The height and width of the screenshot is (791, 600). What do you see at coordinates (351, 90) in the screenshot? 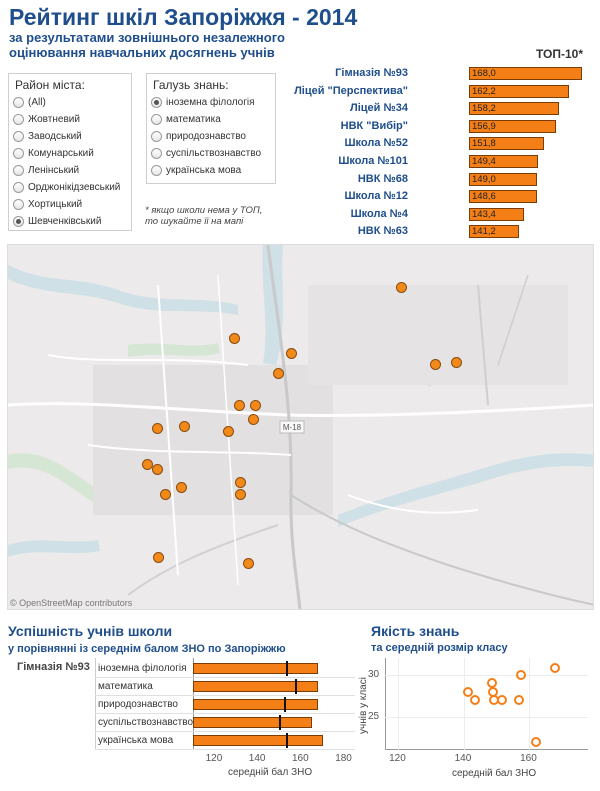
I see `top10-school-label: Ліцей "Перспектива"` at bounding box center [351, 90].